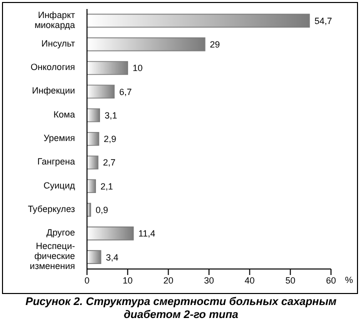  I want to click on data-label: 54,7, so click(323, 21).